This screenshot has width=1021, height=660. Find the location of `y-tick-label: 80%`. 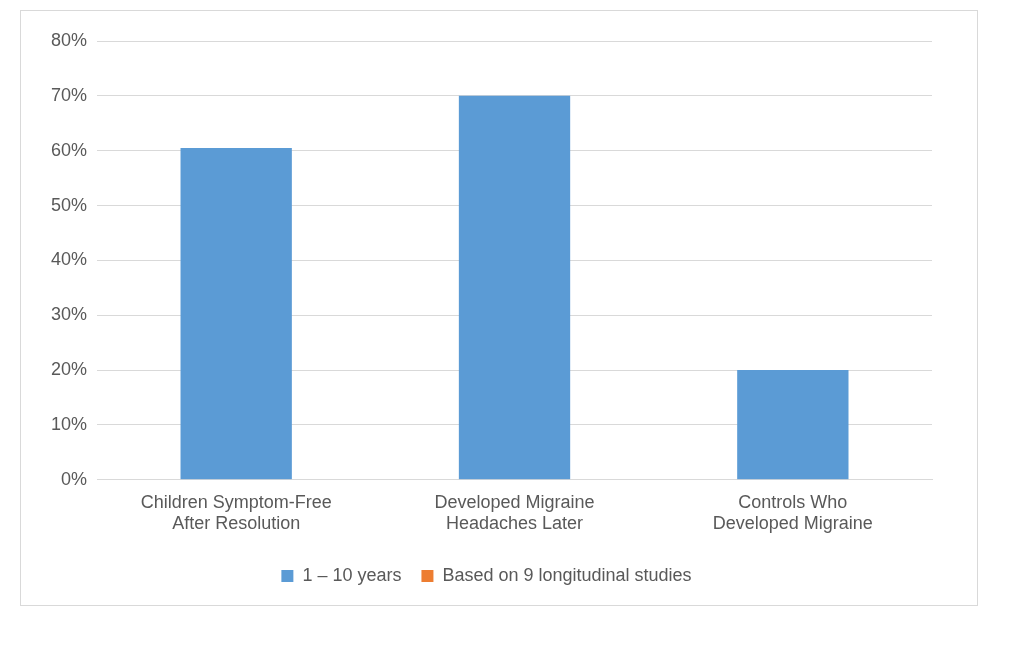

y-tick-label: 80% is located at coordinates (69, 39).